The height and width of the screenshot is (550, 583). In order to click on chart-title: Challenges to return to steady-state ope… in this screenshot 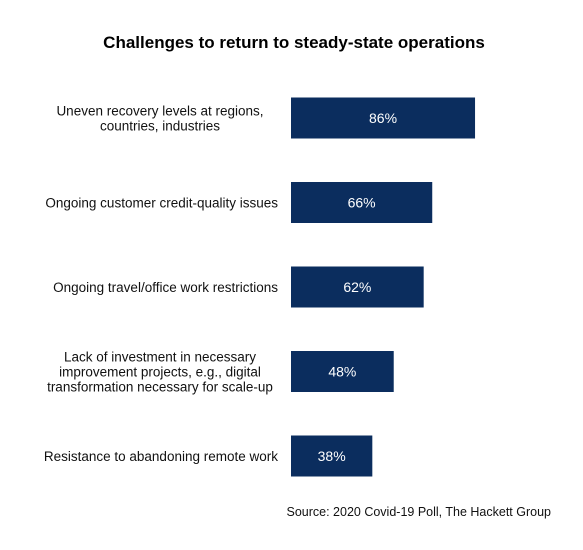, I will do `click(294, 42)`.